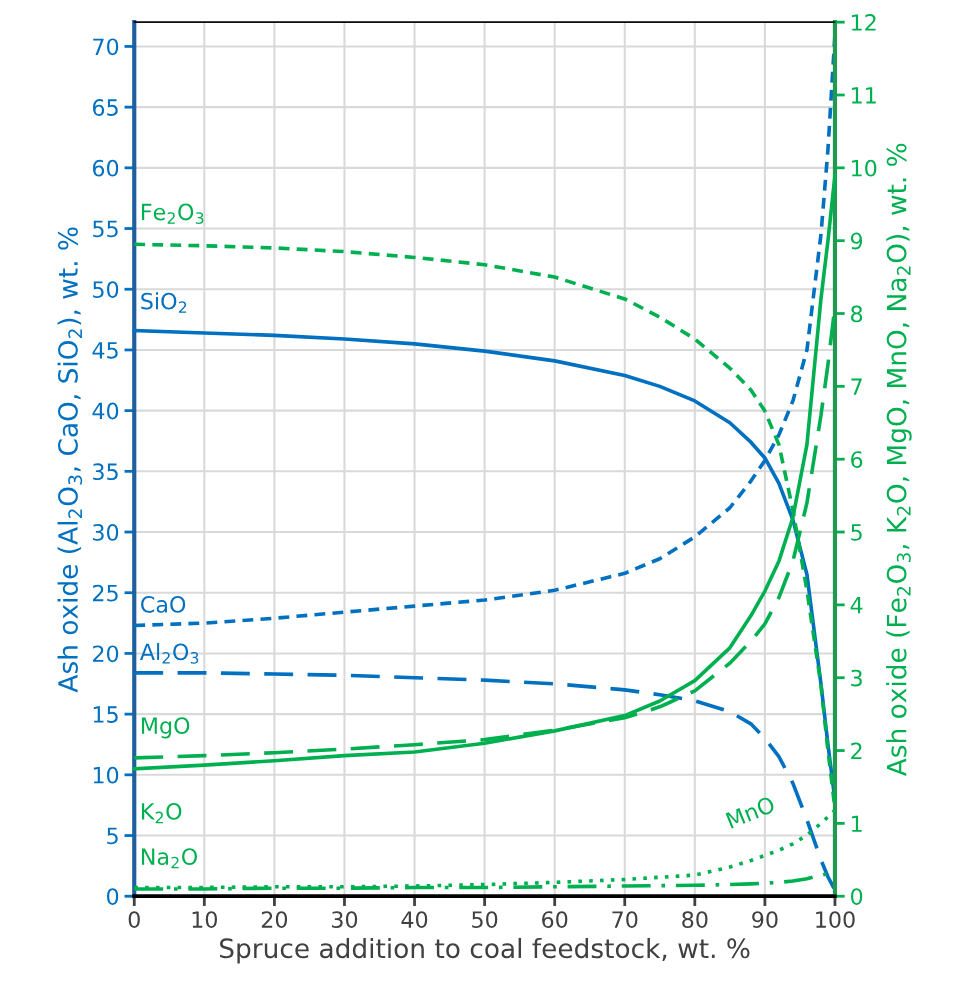 The width and height of the screenshot is (980, 1007). I want to click on y-axis-title: Ash oxide (Al$_{2}$O$_{3}$, CaO, SiO$_{2}$), wt. %, so click(70, 460).